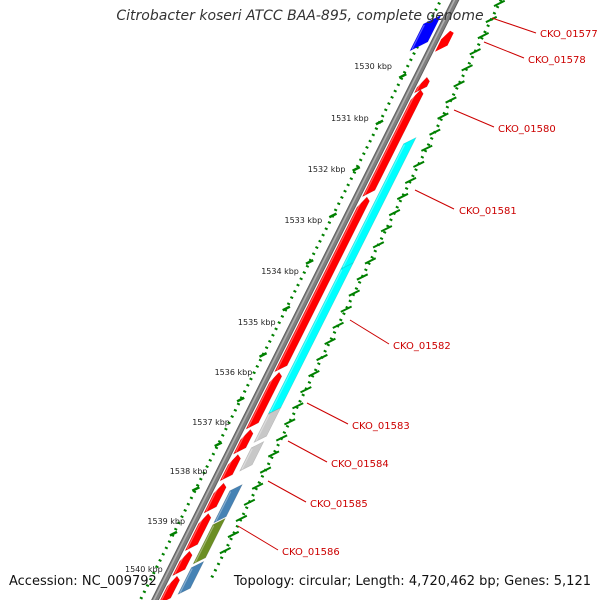 This screenshot has height=600, width=600. What do you see at coordinates (557, 60) in the screenshot?
I see `gene-label: CKO_01578` at bounding box center [557, 60].